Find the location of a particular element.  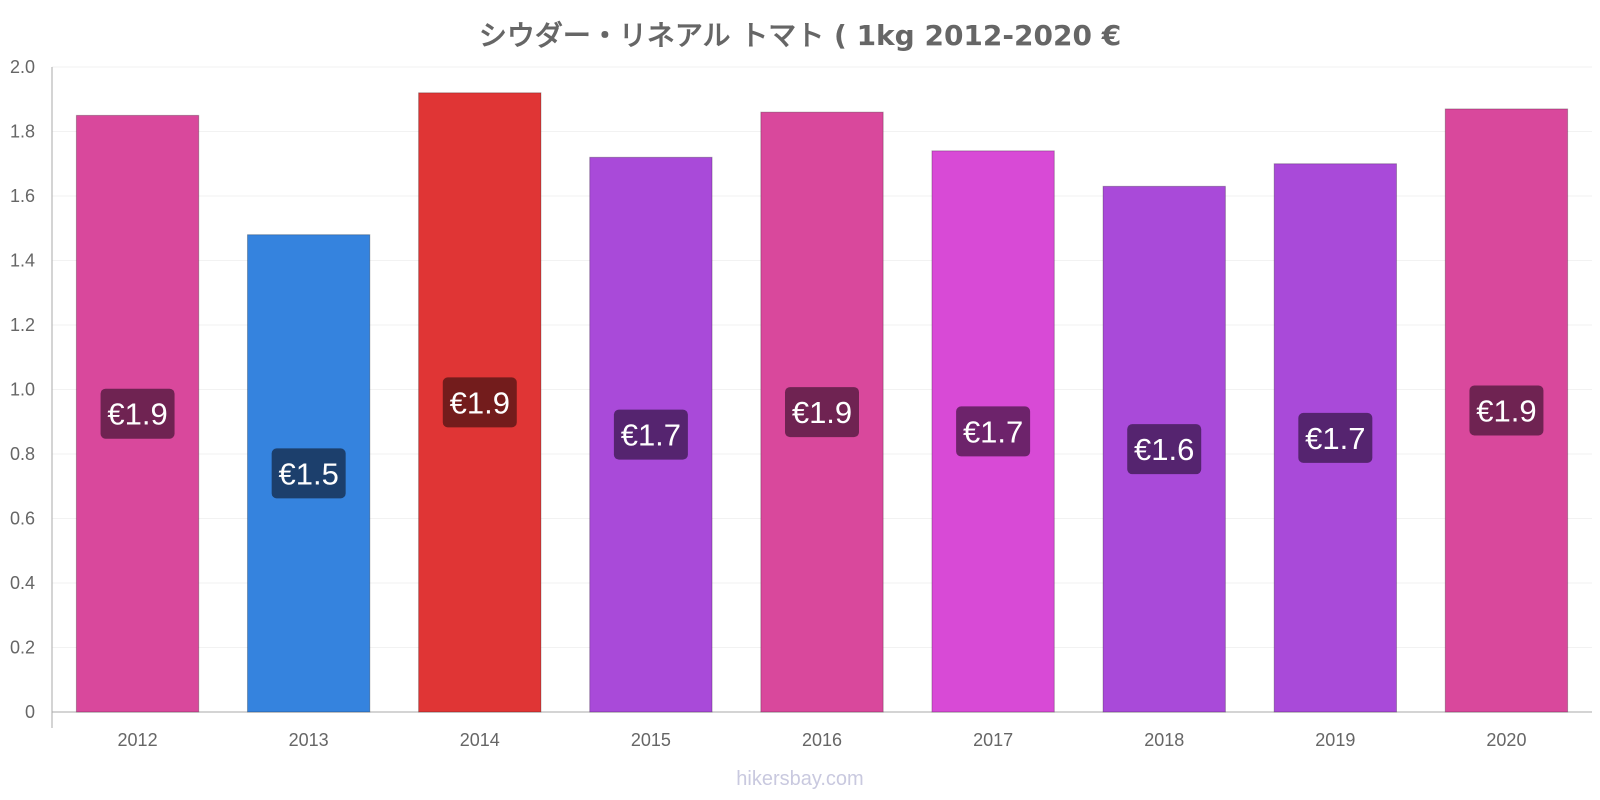

x-tick-label: 2016 is located at coordinates (822, 740).